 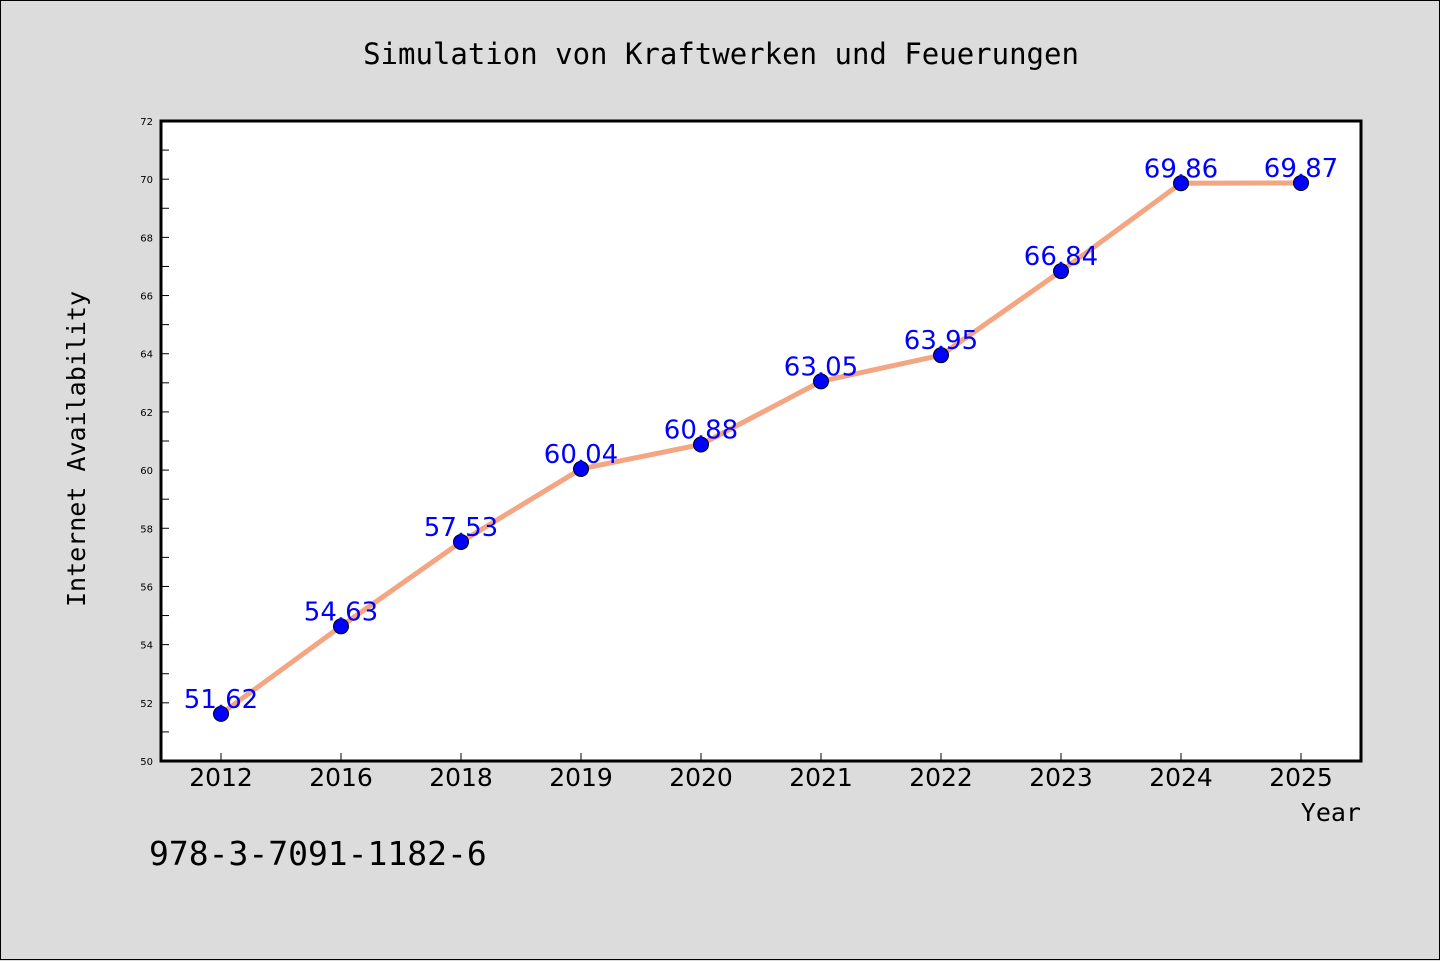 I want to click on y-axis-label: Internet Availability, so click(x=76, y=449).